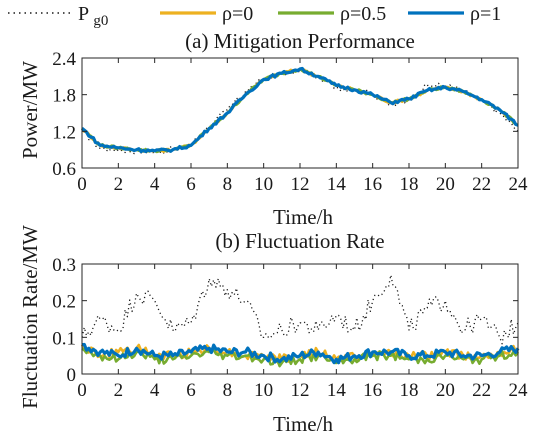 The image size is (544, 440). Describe the element at coordinates (299, 241) in the screenshot. I see `panel-b-title: (b) Fluctuation Rate` at that location.